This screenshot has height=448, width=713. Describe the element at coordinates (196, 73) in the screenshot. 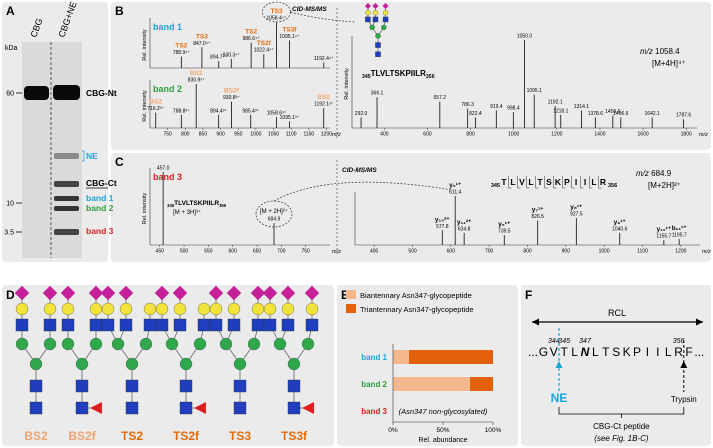

I see `peak-name: BS2` at that location.